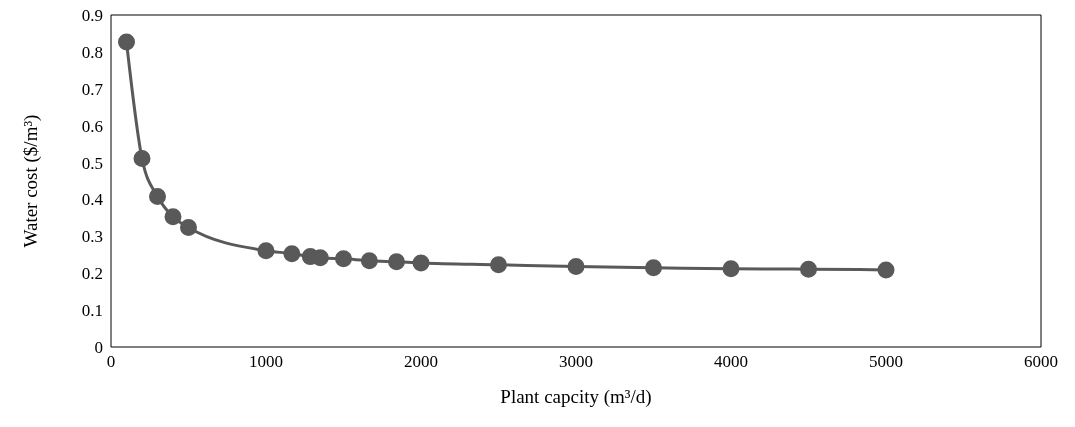 The width and height of the screenshot is (1075, 427). What do you see at coordinates (92, 16) in the screenshot?
I see `y-tick-label: 0.9` at bounding box center [92, 16].